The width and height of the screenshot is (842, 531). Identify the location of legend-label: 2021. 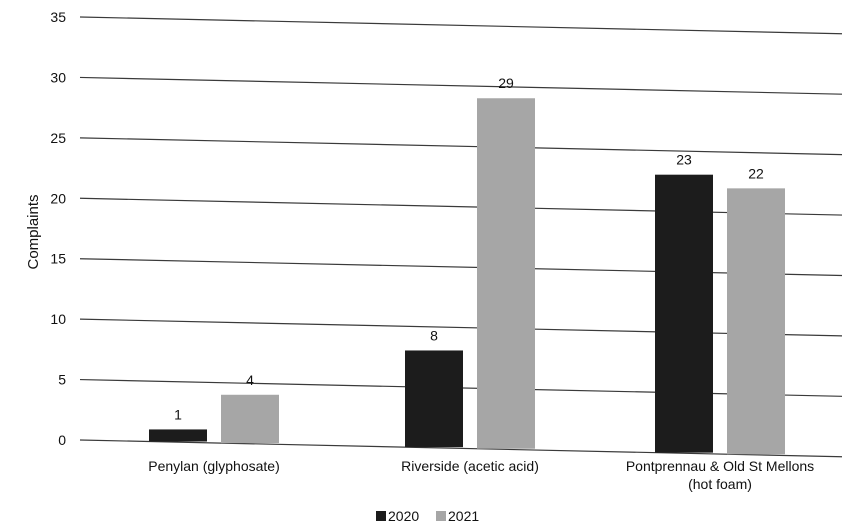
(463, 516).